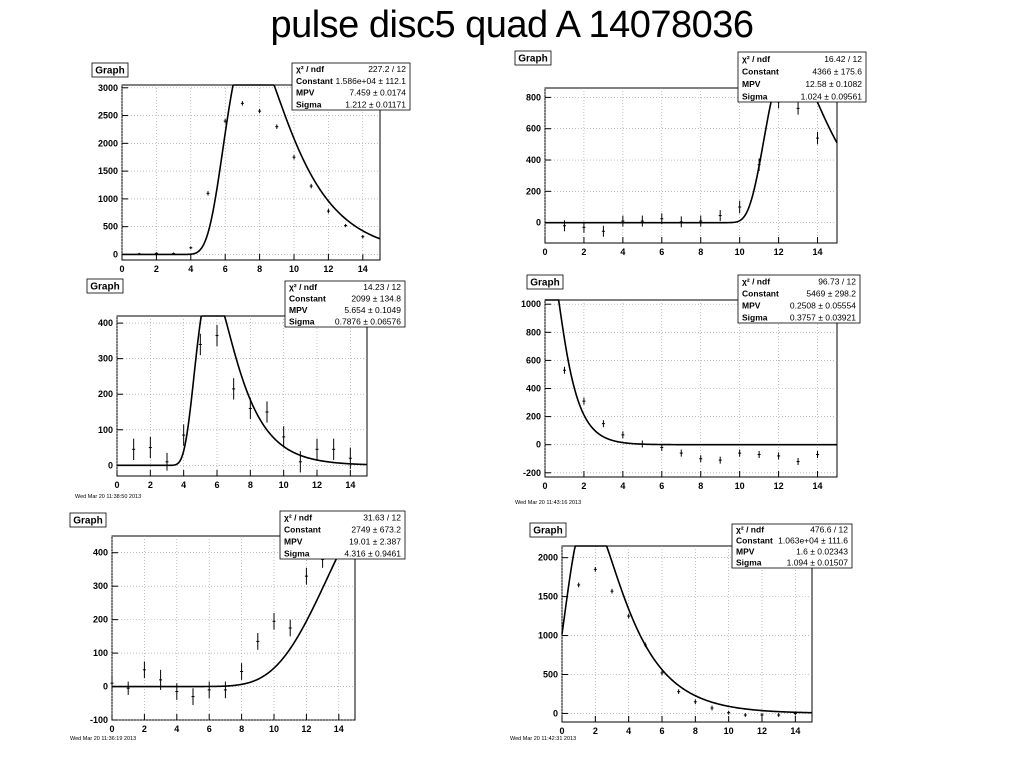 The width and height of the screenshot is (1024, 768). What do you see at coordinates (372, 310) in the screenshot?
I see `stats-value: 5.654 ± 0.1049` at bounding box center [372, 310].